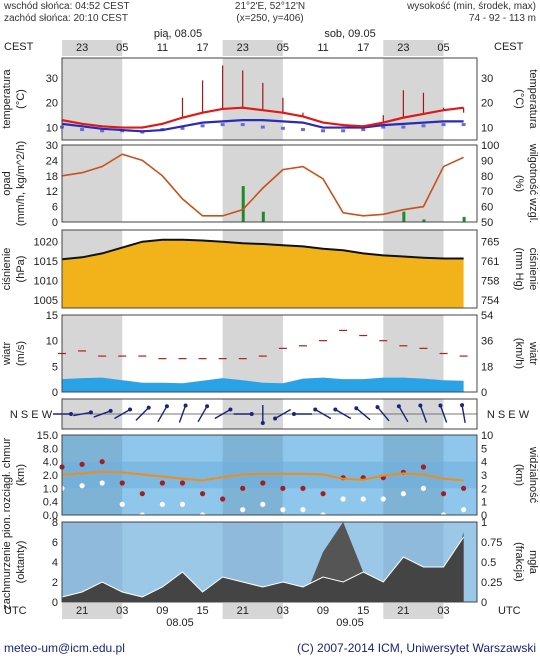 The height and width of the screenshot is (660, 540). Describe the element at coordinates (46, 243) in the screenshot. I see `y-tick-label: 1020` at that location.